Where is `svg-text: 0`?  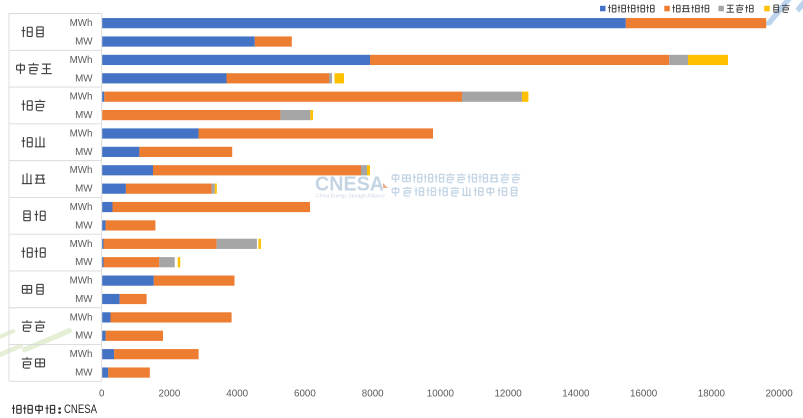 svg-text: 0 is located at coordinates (102, 394).